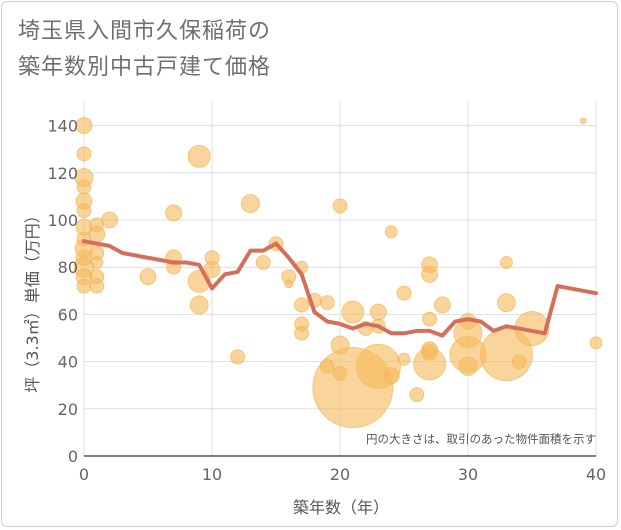 The height and width of the screenshot is (530, 621). Describe the element at coordinates (481, 439) in the screenshot. I see `size-annotation: 円の大きさは、取引のあった物件面積を示す` at that location.